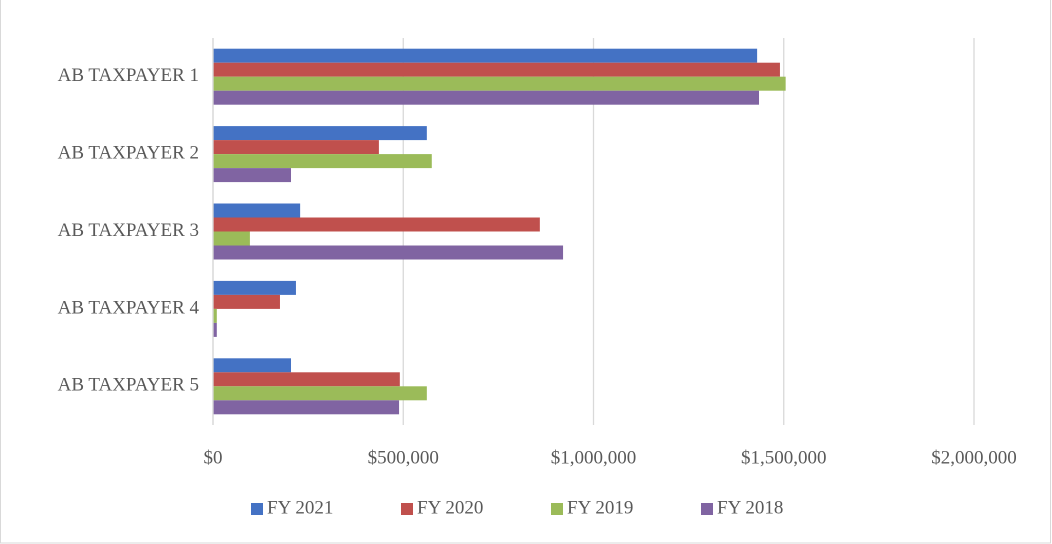  I want to click on y-tick-label: AB TAXPAYER 4, so click(129, 307).